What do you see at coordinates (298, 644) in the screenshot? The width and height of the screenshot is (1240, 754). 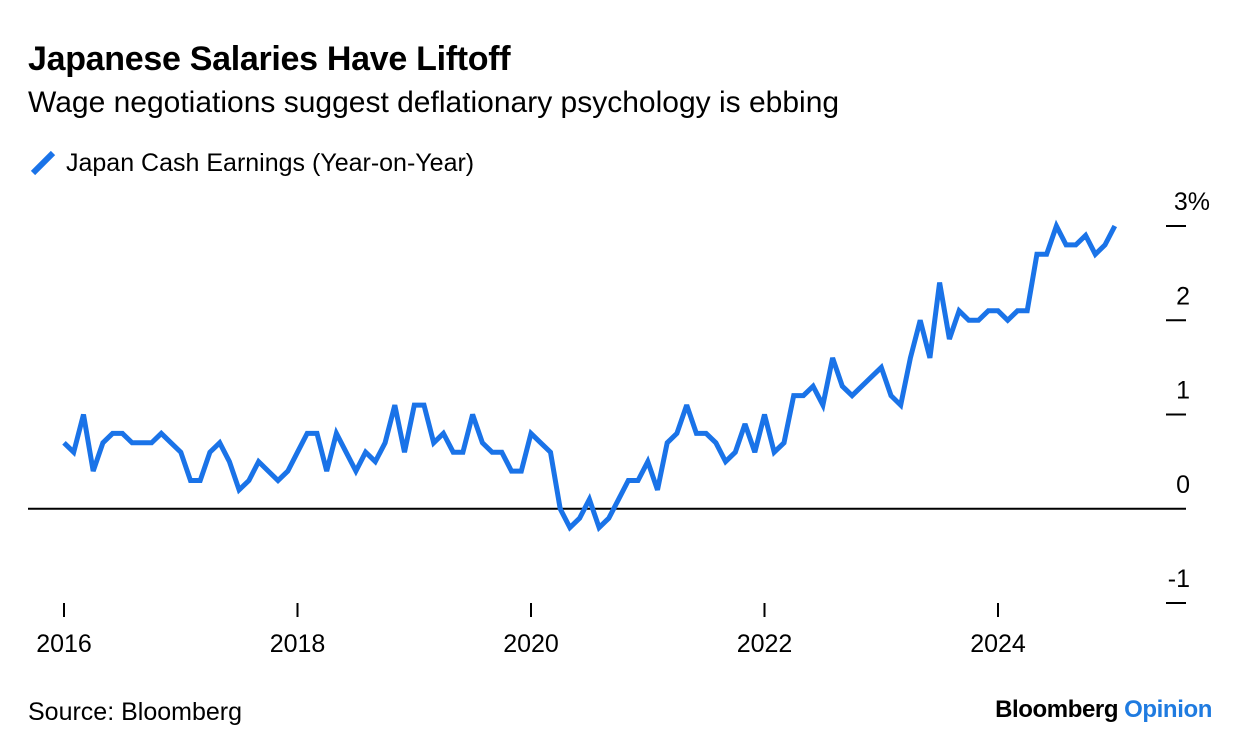 I see `x-tick-label: 2018` at bounding box center [298, 644].